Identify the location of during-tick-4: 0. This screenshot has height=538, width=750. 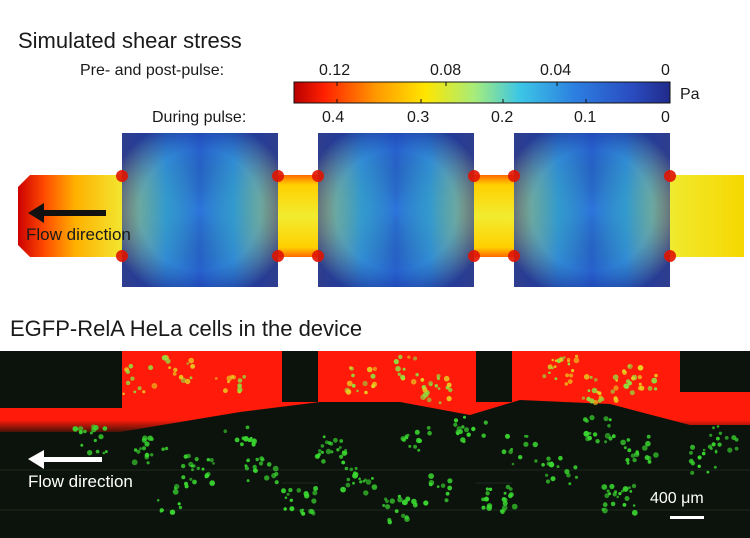
(665, 117).